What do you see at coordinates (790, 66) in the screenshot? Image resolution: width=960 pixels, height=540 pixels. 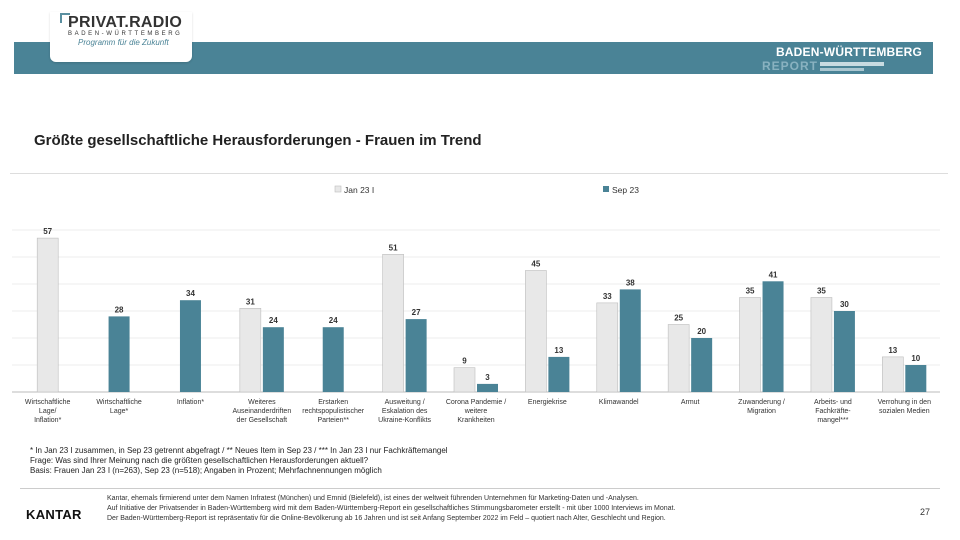 I see `report-subtitle: REPORT` at bounding box center [790, 66].